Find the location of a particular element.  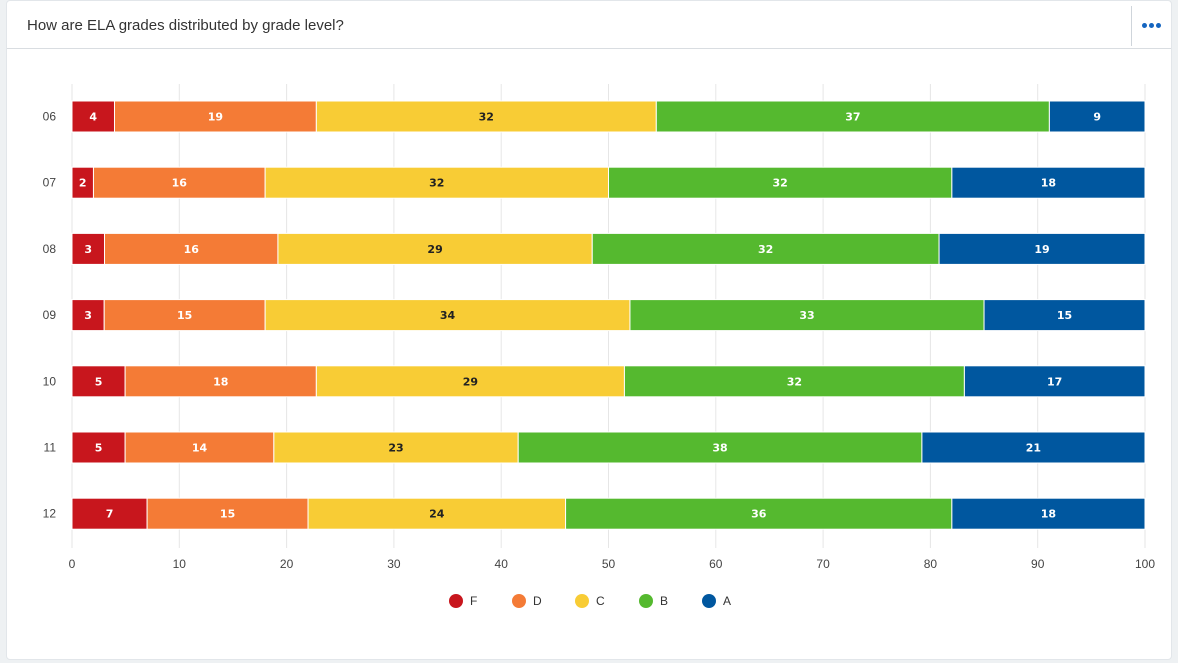

header-divider is located at coordinates (1131, 26).